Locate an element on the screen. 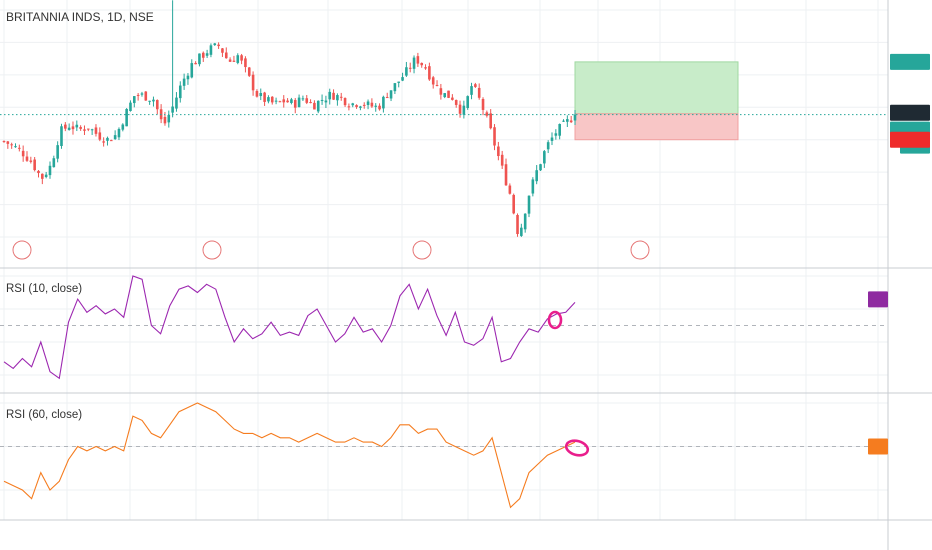 The width and height of the screenshot is (932, 550). rsi-60-line is located at coordinates (289, 455).